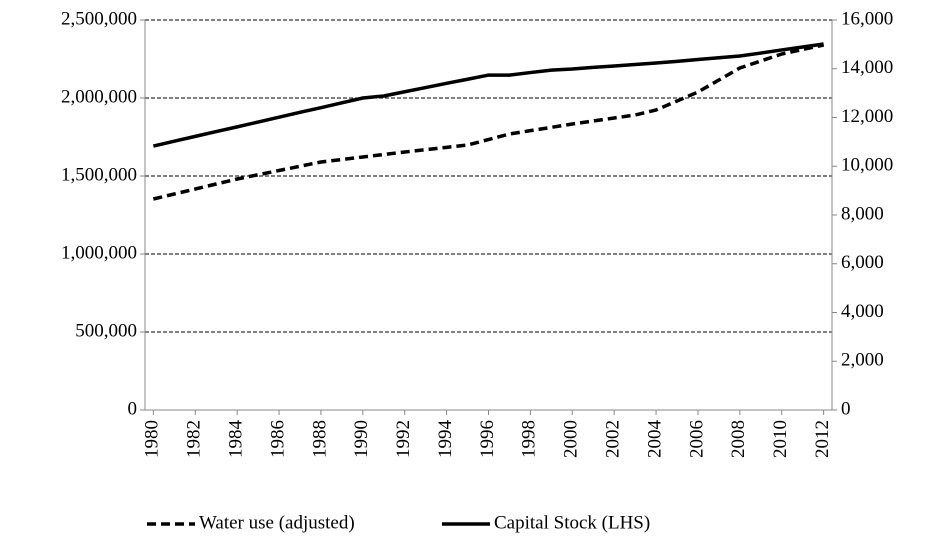  What do you see at coordinates (862, 213) in the screenshot?
I see `y2-tick-label: 8,000` at bounding box center [862, 213].